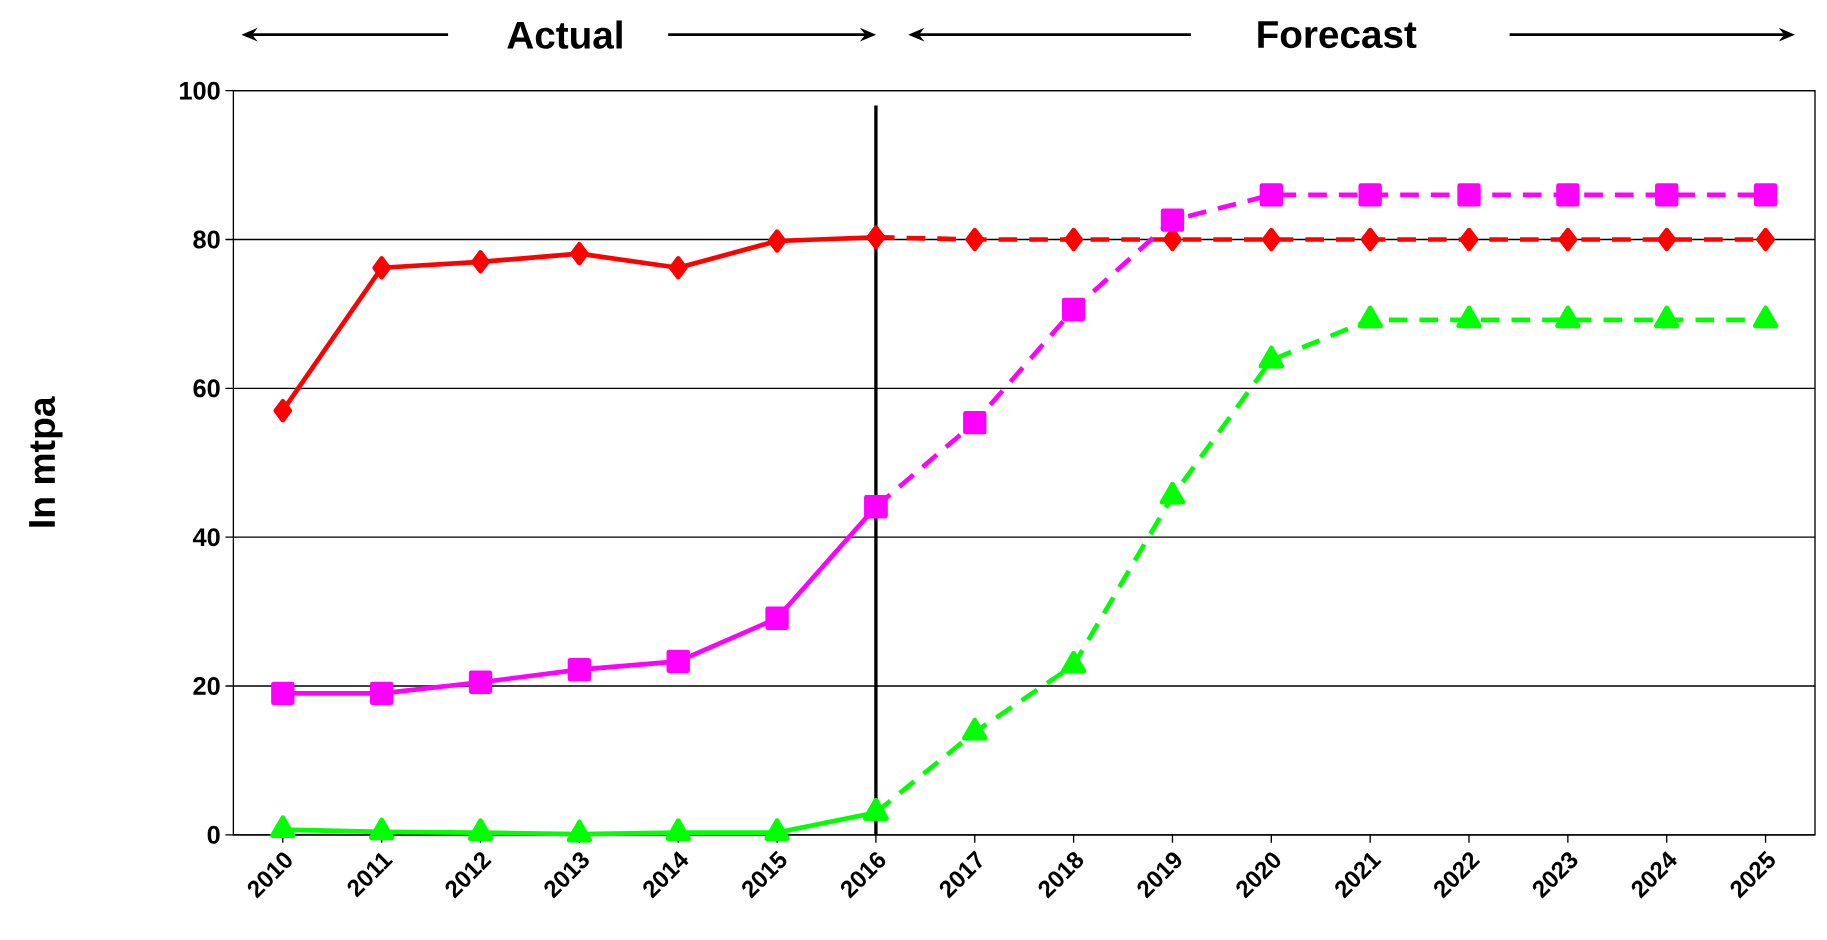 The height and width of the screenshot is (940, 1827). Describe the element at coordinates (206, 388) in the screenshot. I see `y-tick-label: 60` at that location.